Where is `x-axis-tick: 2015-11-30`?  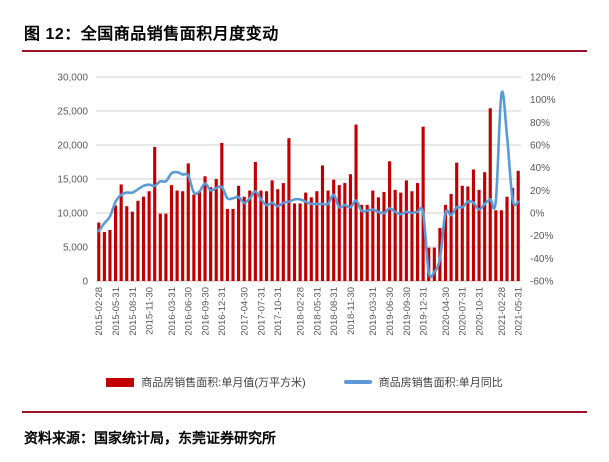
x-axis-tick: 2015-11-30 is located at coordinates (150, 311).